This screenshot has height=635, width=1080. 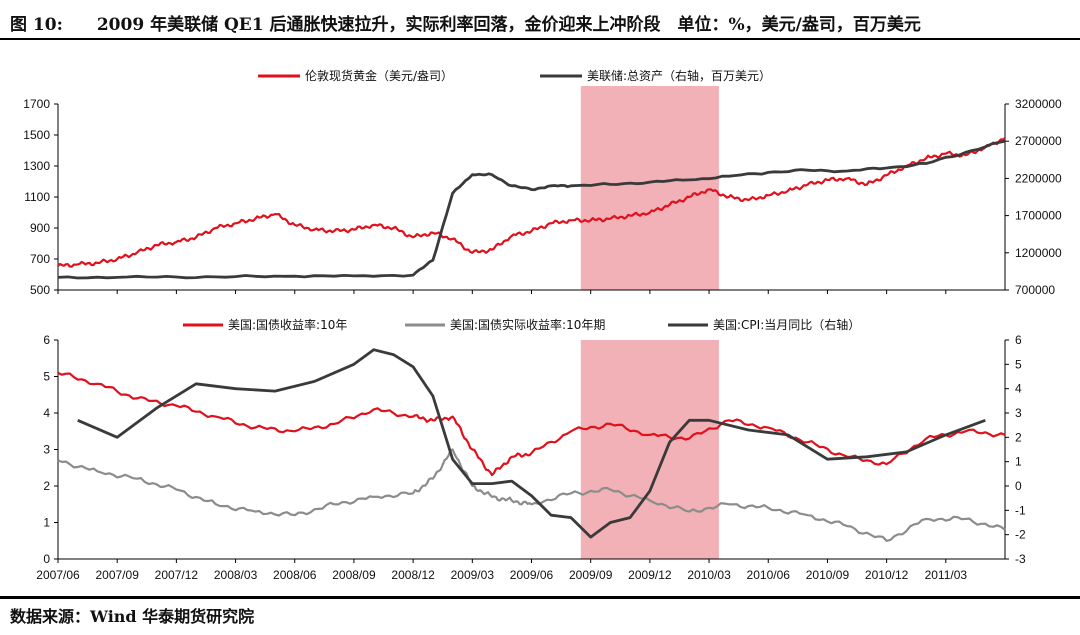 What do you see at coordinates (287, 324) in the screenshot?
I see `legend-label-10y-yield: 美国:国债收益率:10年` at bounding box center [287, 324].